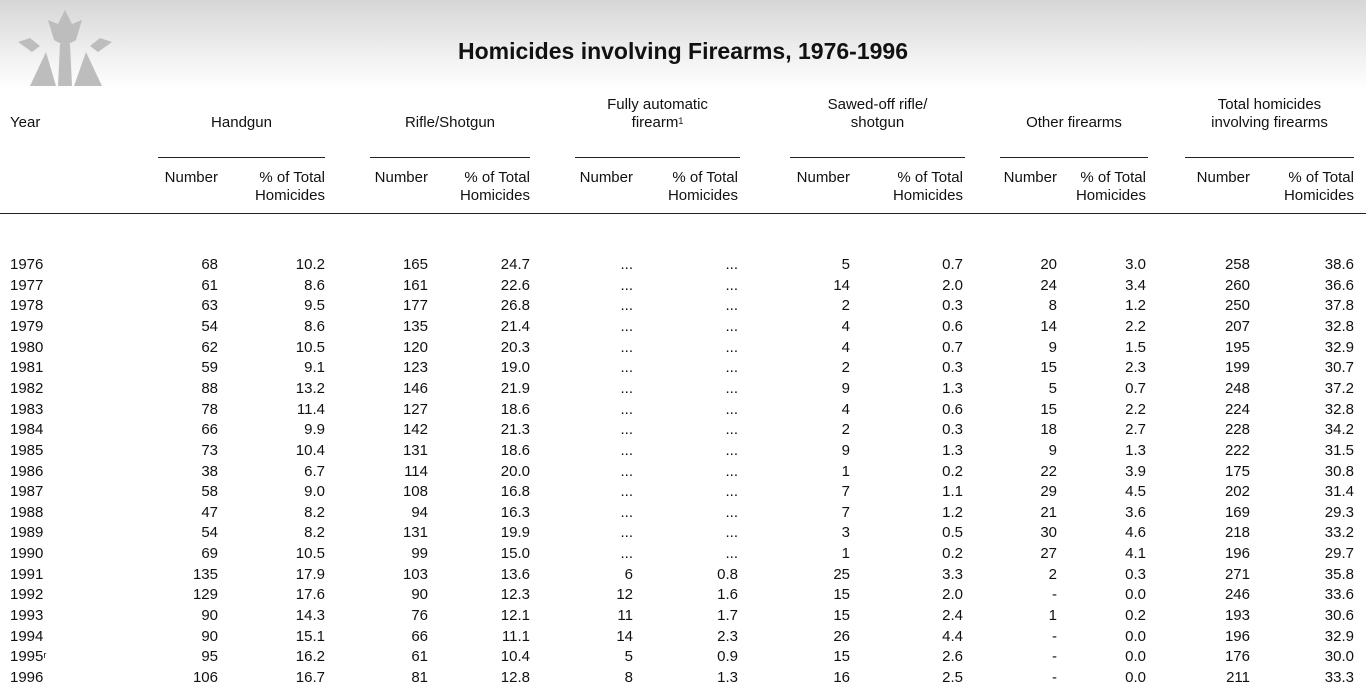  Describe the element at coordinates (952, 657) in the screenshot. I see `data-cell: 2.6` at that location.